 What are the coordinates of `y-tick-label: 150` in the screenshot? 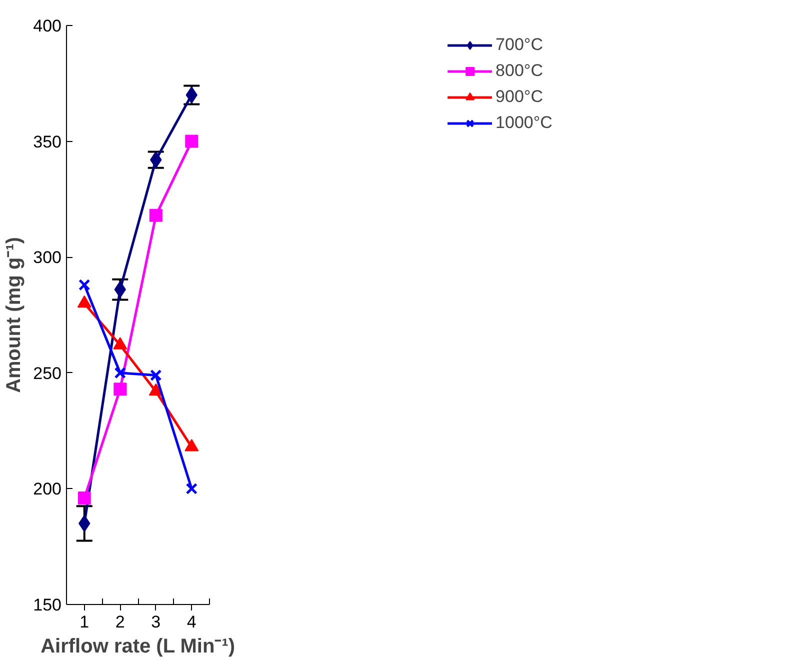 It's located at (47, 605).